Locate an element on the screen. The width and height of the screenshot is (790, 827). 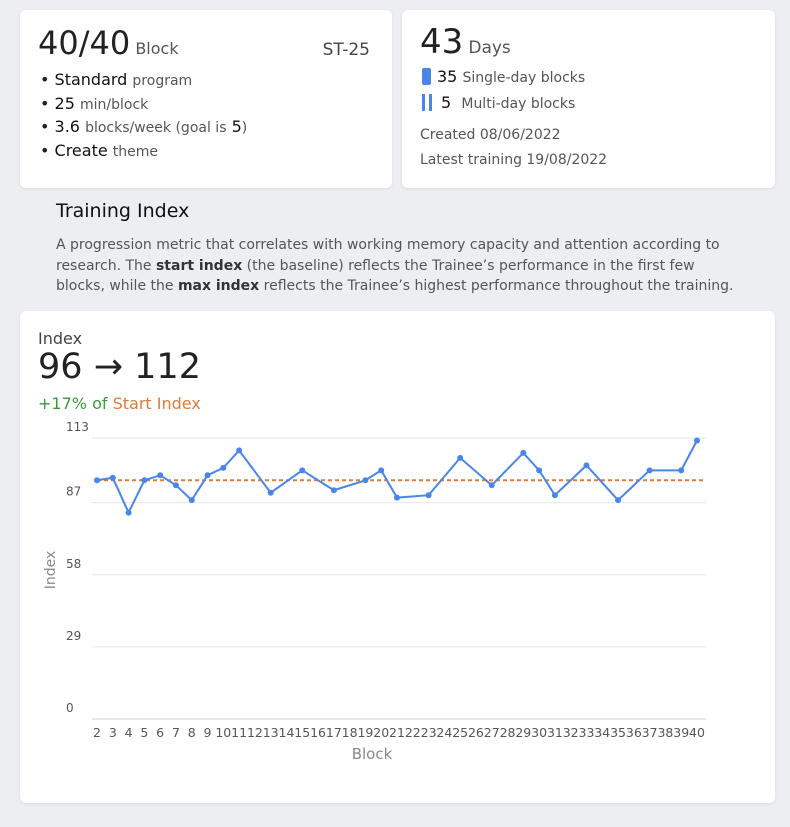
x-tick-label: 5 is located at coordinates (144, 732).